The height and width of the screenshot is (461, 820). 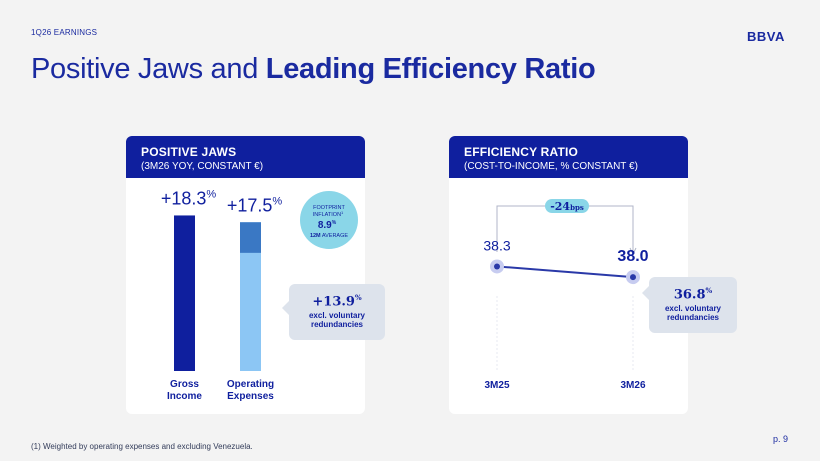 I want to click on ratio-callout-value: 36.8, so click(x=689, y=295).